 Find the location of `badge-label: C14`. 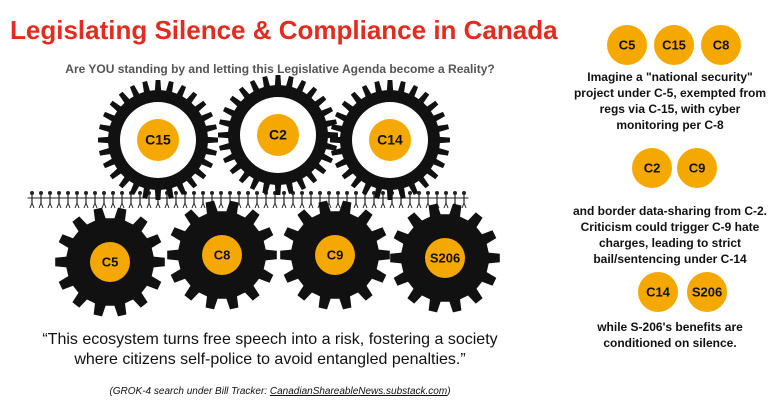

badge-label: C14 is located at coordinates (658, 291).